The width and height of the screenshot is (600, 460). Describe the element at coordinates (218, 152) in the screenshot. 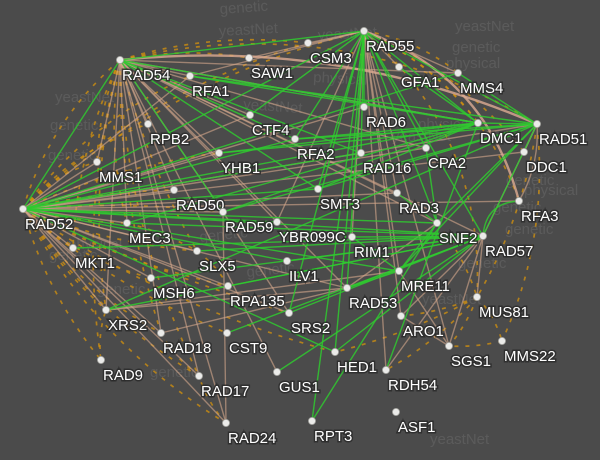

I see `node-dot-yhb1` at that location.